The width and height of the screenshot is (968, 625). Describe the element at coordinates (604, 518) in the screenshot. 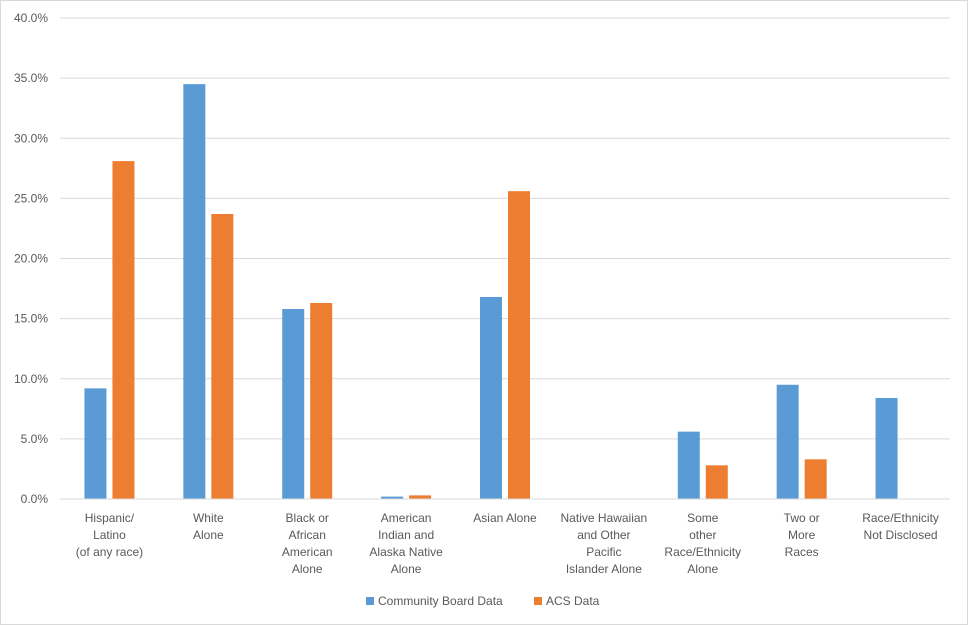

I see `x-tick-label: Native Hawaiian` at that location.